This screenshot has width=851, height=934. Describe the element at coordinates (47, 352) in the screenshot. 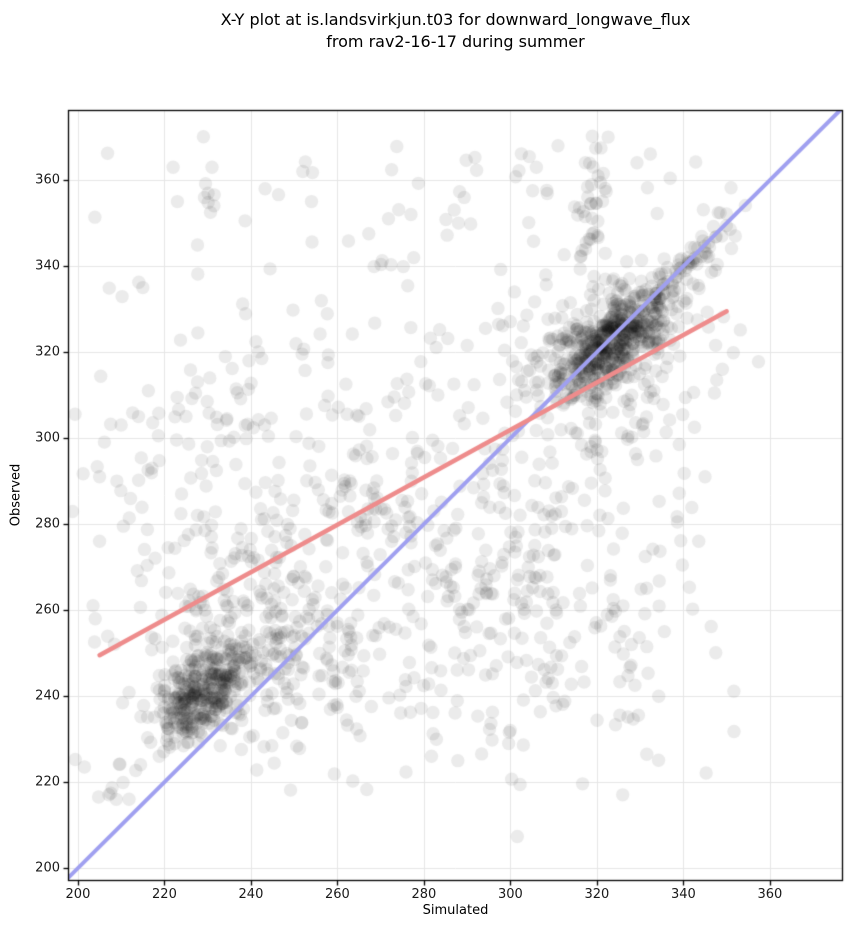

I see `y-tick-label: 320` at that location.